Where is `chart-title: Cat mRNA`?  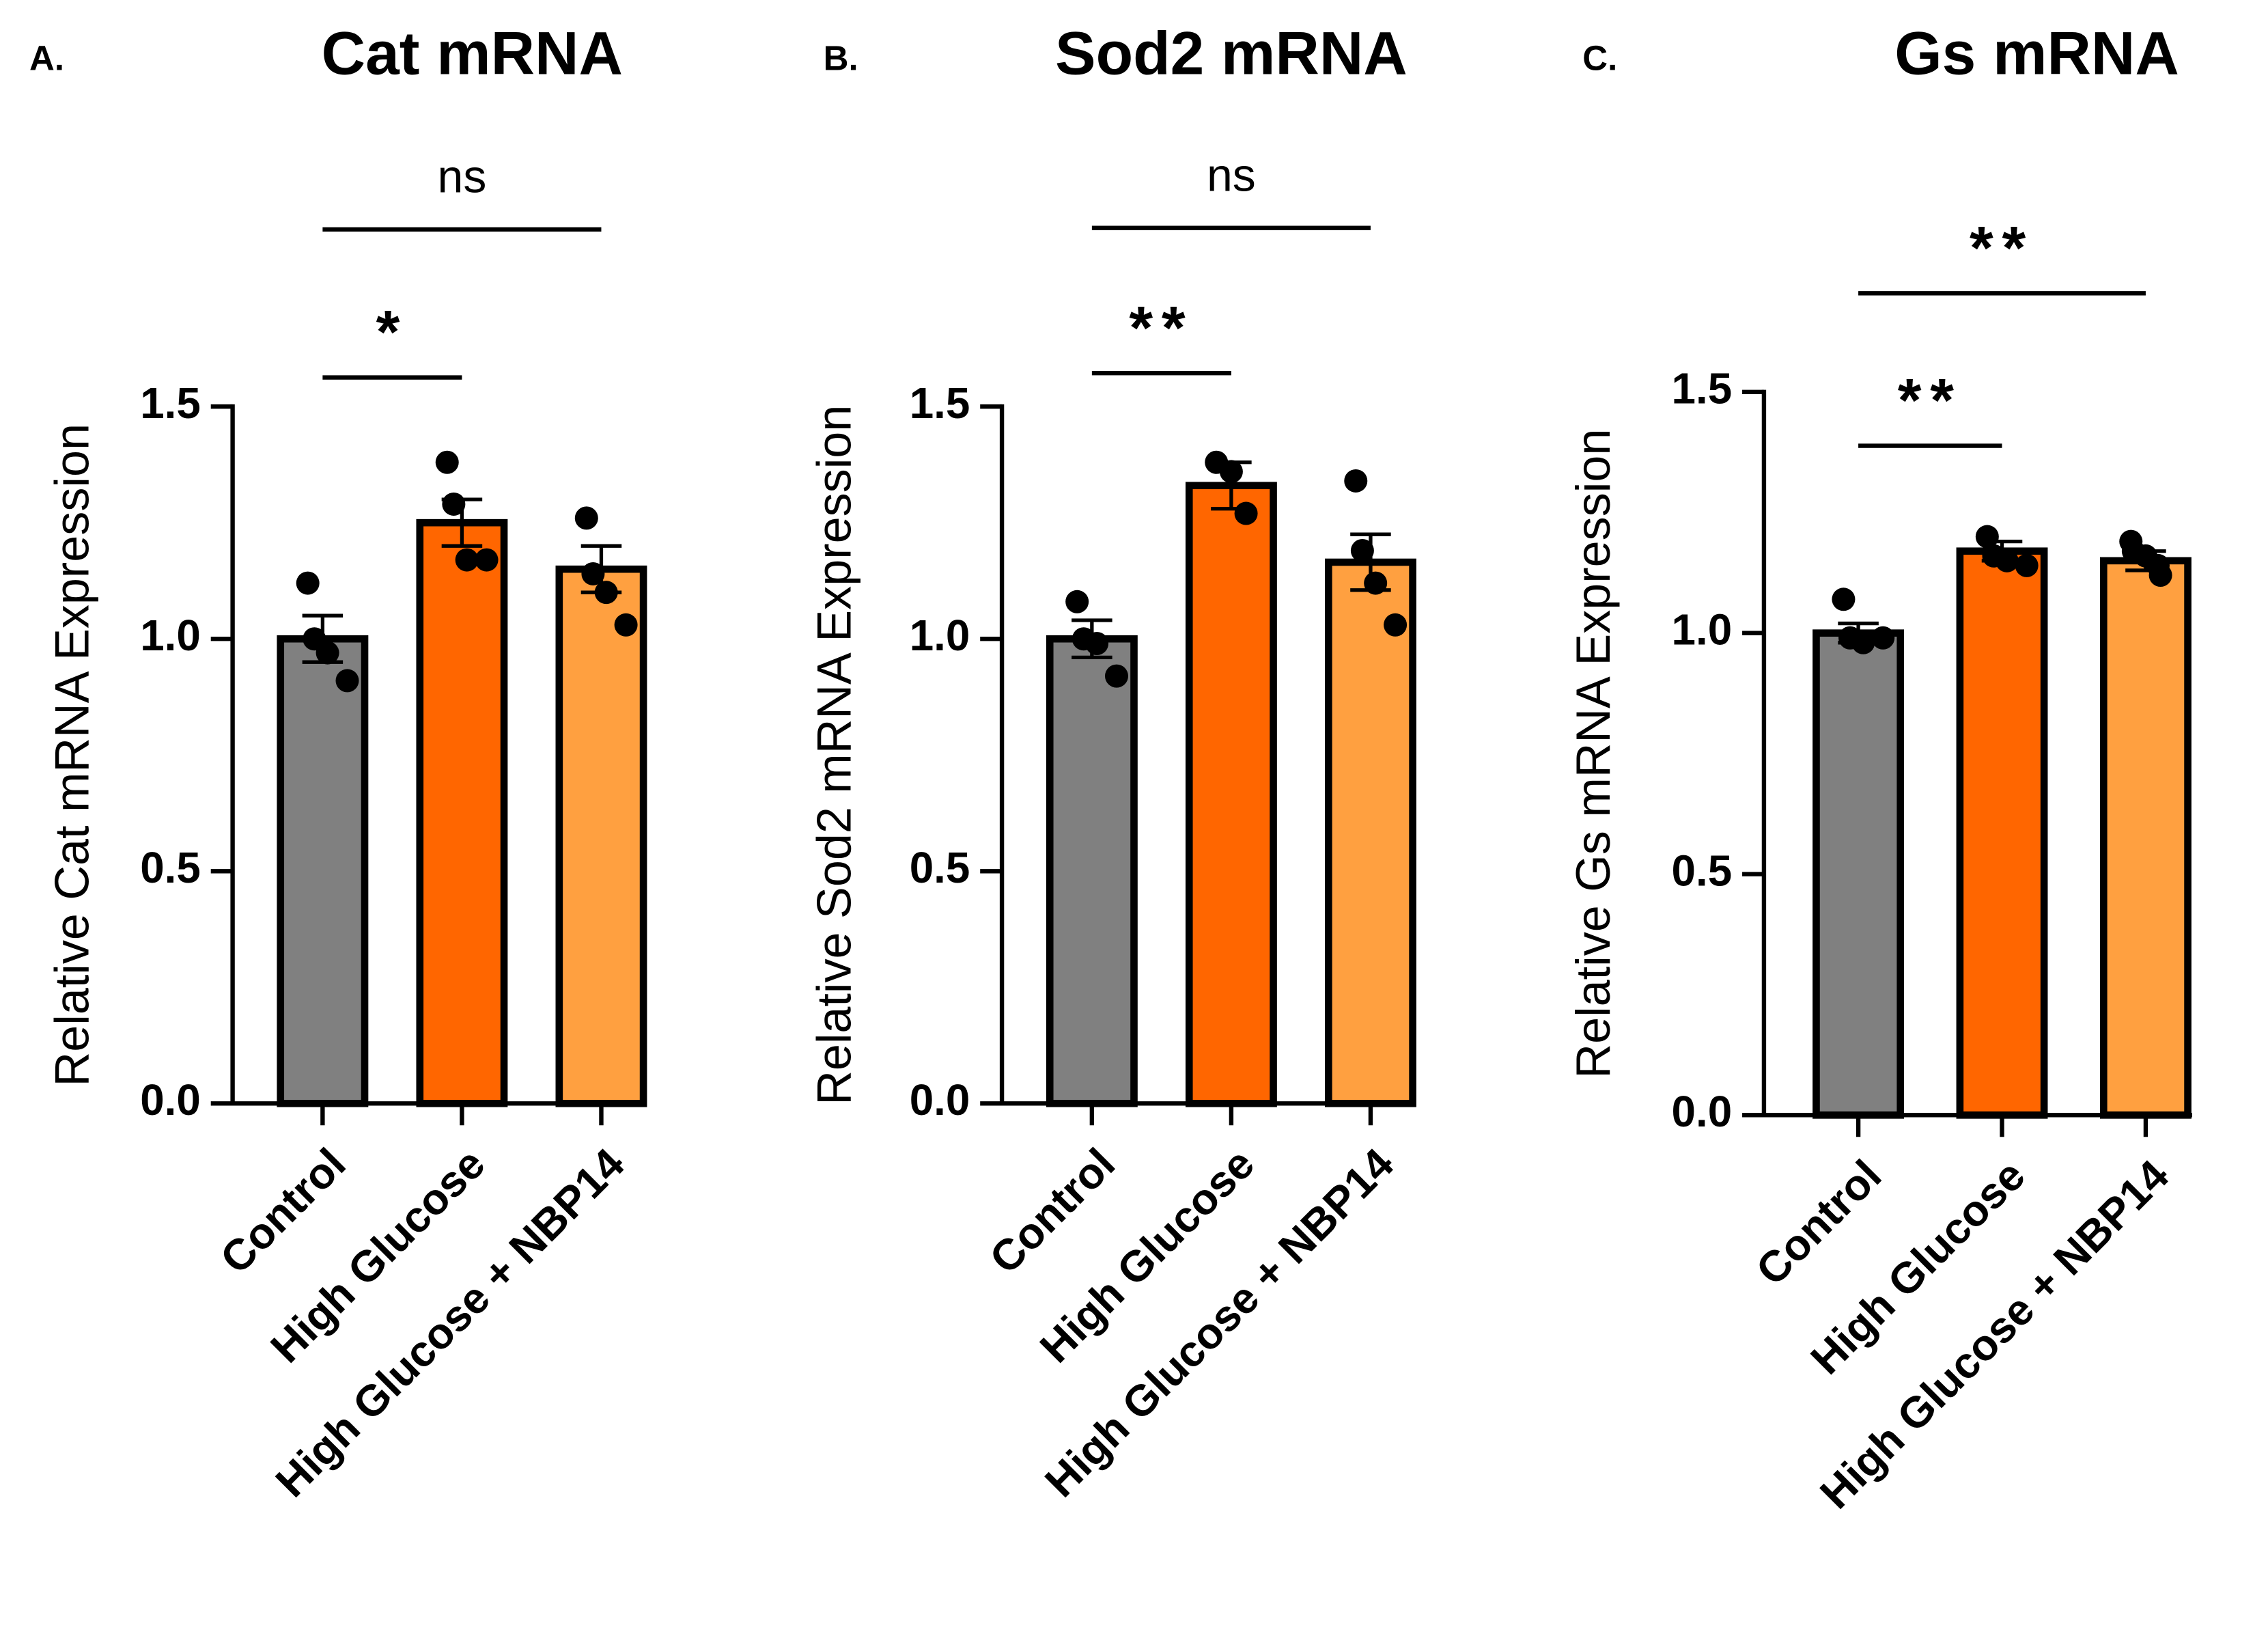
chart-title: Cat mRNA is located at coordinates (473, 53).